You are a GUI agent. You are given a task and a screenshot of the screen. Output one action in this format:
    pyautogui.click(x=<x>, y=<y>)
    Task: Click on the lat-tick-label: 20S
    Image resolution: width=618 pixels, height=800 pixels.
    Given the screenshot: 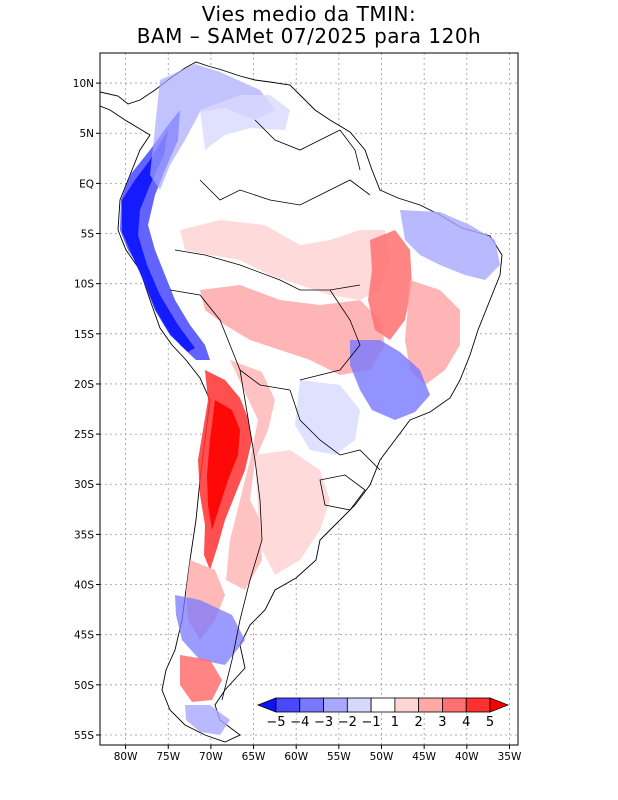 What is the action you would take?
    pyautogui.click(x=84, y=385)
    